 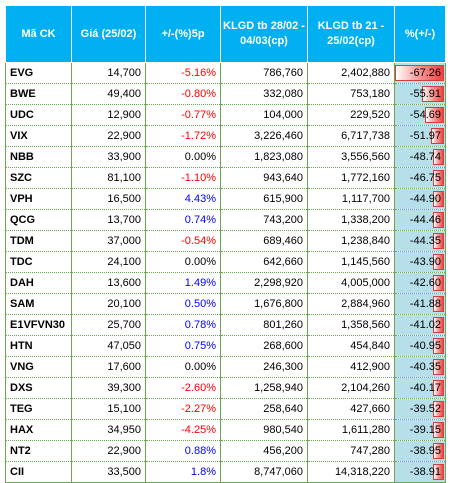 What do you see at coordinates (420, 34) in the screenshot?
I see `header-ratio: %(+/-)` at bounding box center [420, 34].